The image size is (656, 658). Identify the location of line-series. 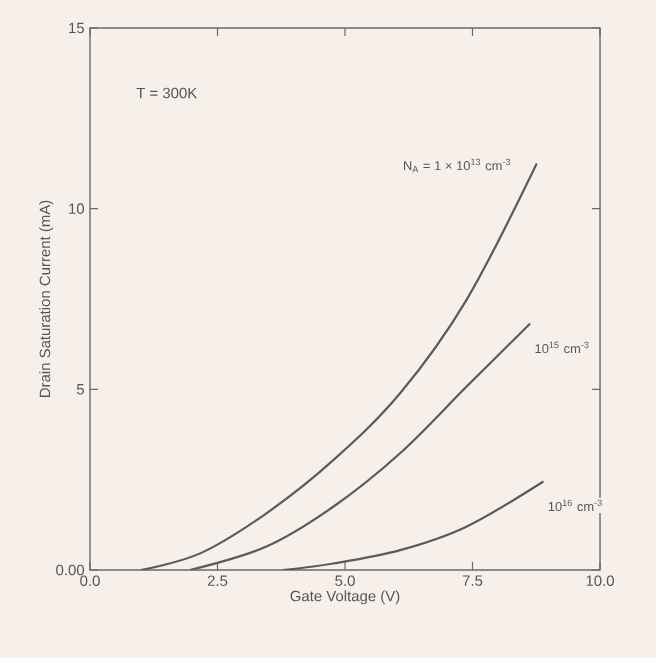
(413, 525).